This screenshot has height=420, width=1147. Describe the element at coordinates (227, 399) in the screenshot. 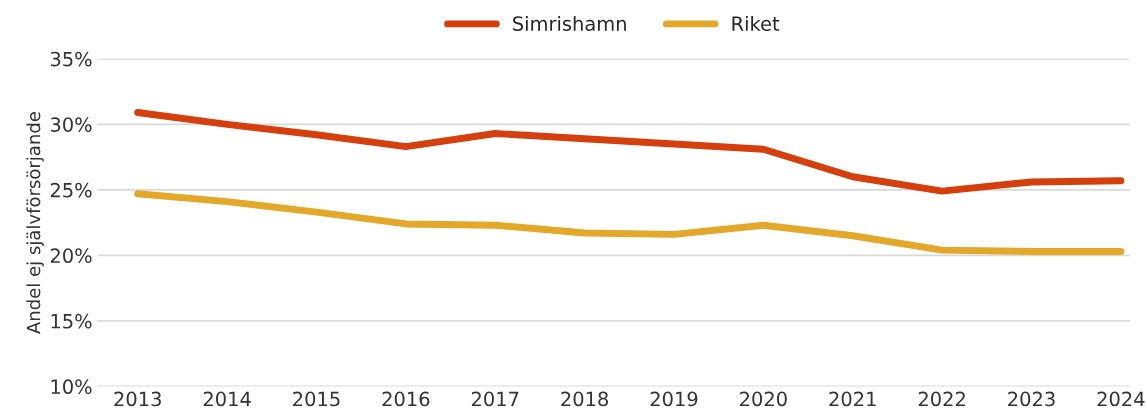

I see `x-tick-label: 2014` at that location.